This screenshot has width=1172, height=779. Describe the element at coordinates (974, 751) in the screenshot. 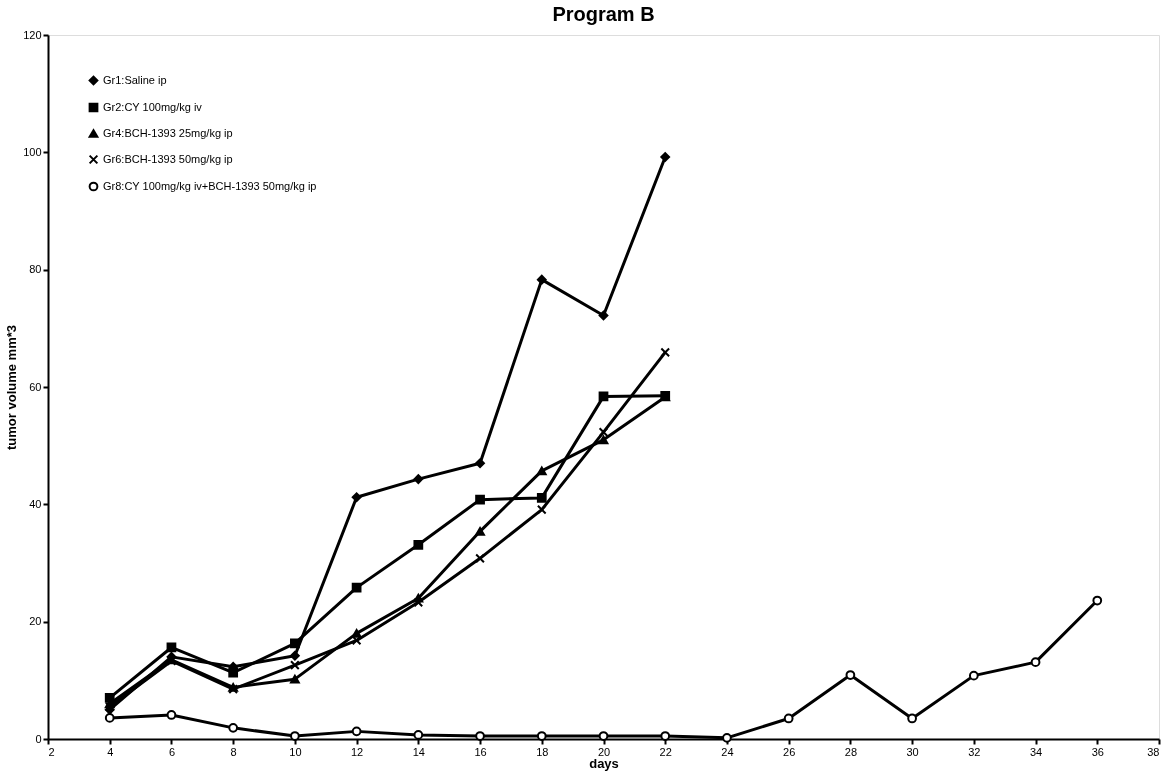

I see `x-tick-label: 32` at that location.